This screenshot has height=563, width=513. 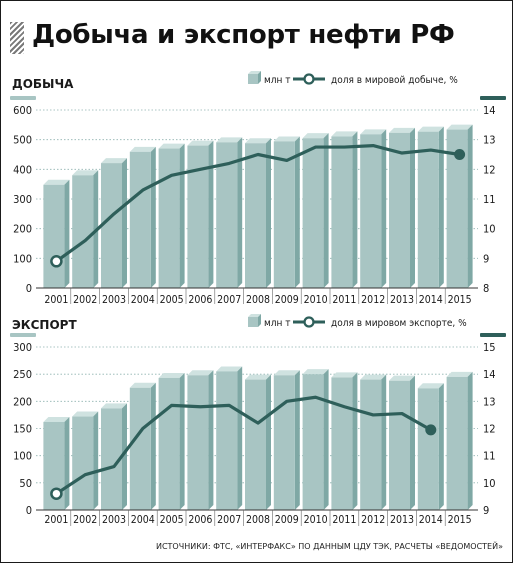 What do you see at coordinates (243, 445) in the screenshot?
I see `share-line` at bounding box center [243, 445].